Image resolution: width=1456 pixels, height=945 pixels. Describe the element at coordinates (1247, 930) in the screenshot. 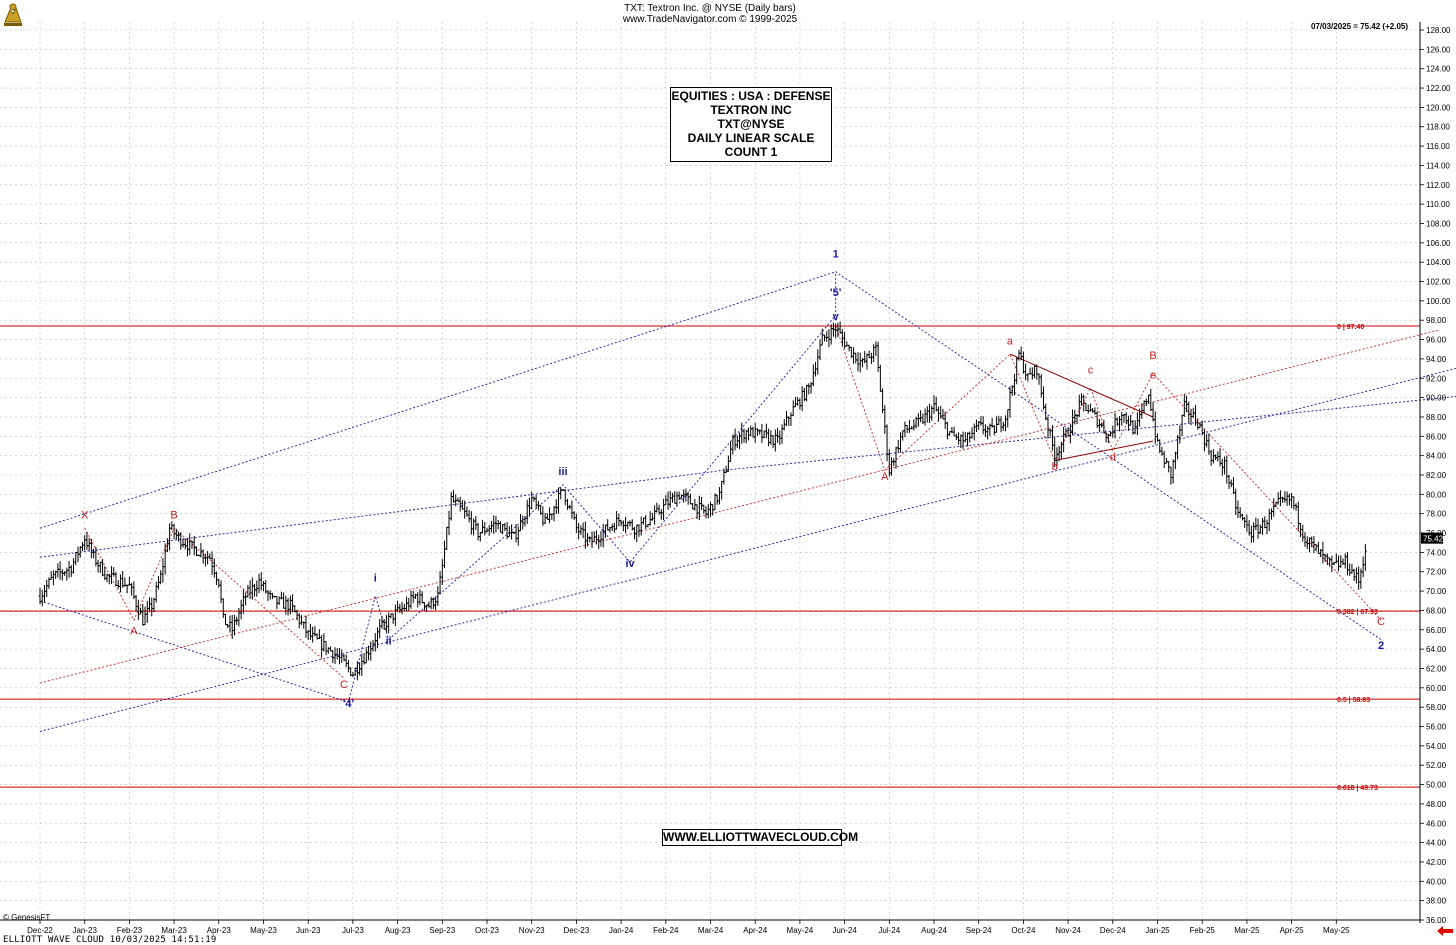

I see `x-tick-label: Mar-25` at that location.